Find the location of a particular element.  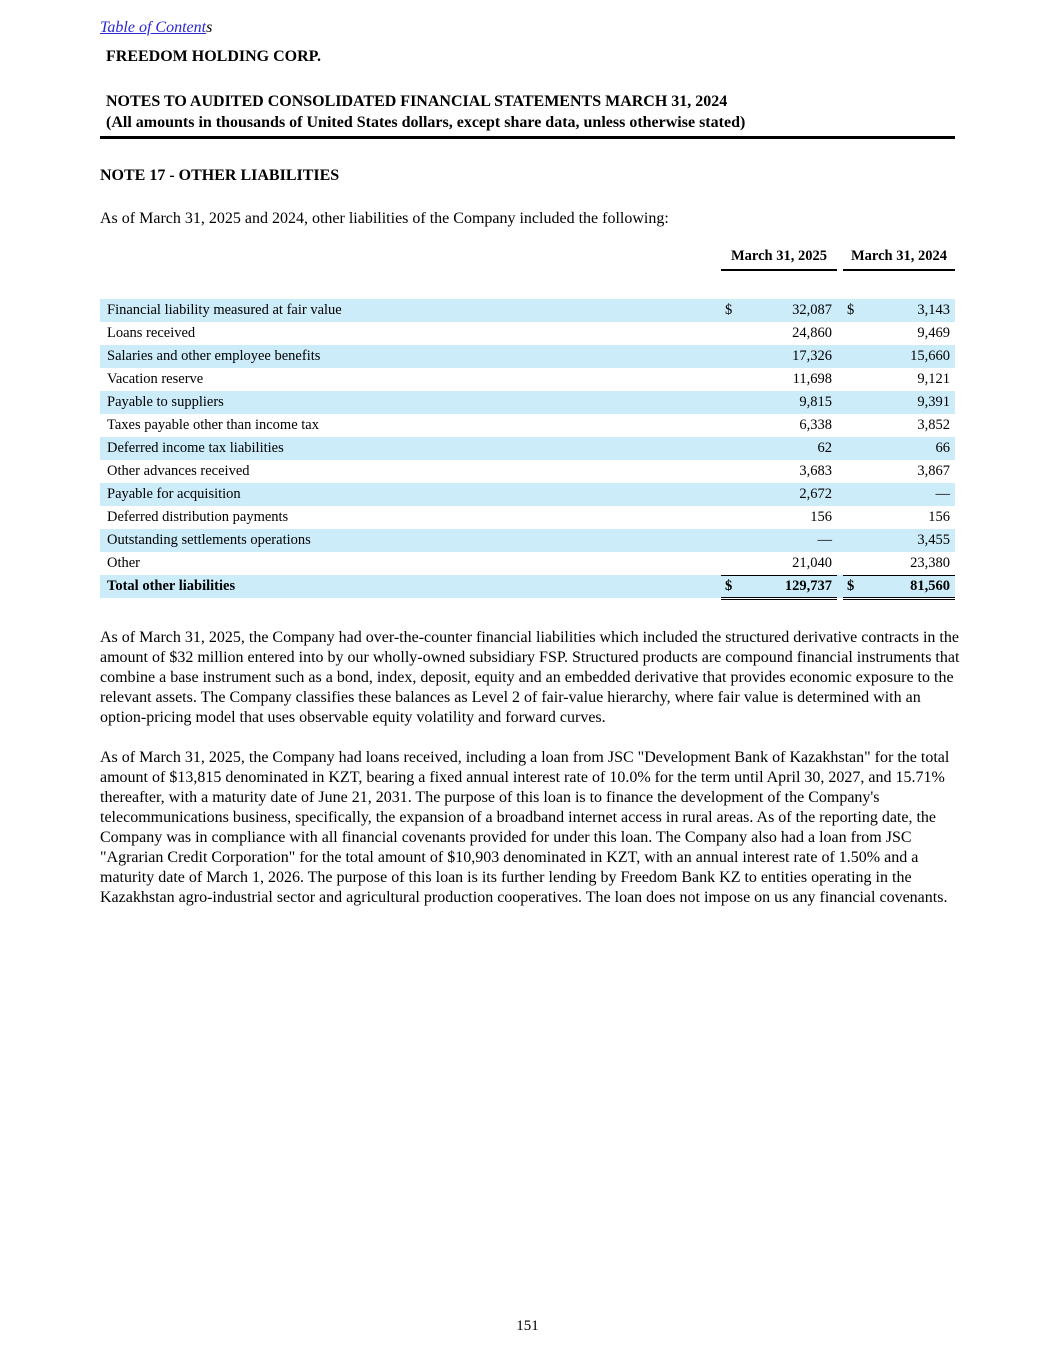

column-header-2024: March 31, 2024 is located at coordinates (899, 258).